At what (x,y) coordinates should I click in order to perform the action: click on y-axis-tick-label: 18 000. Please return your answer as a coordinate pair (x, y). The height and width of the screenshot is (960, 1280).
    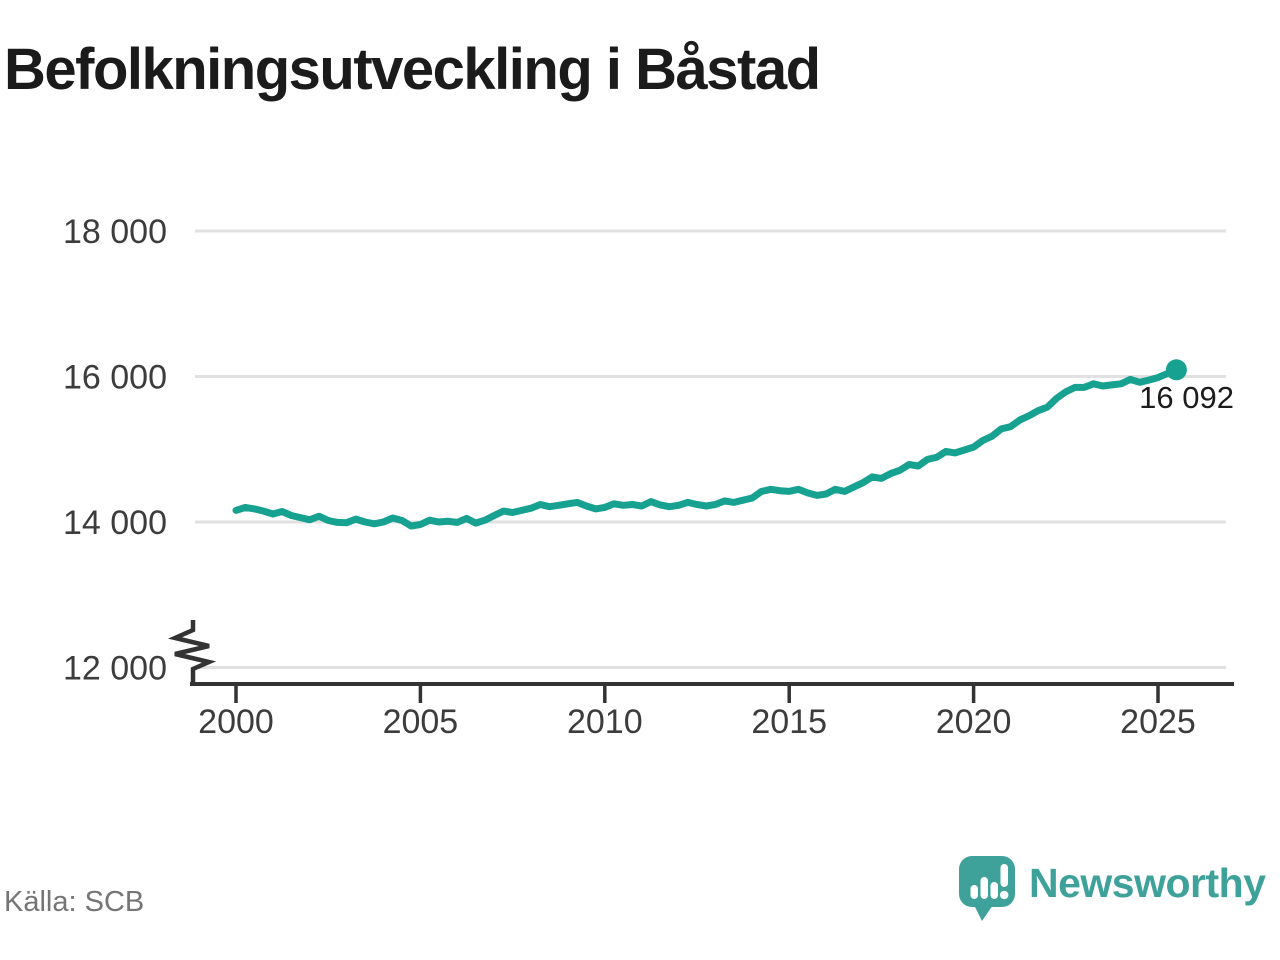
    Looking at the image, I should click on (115, 232).